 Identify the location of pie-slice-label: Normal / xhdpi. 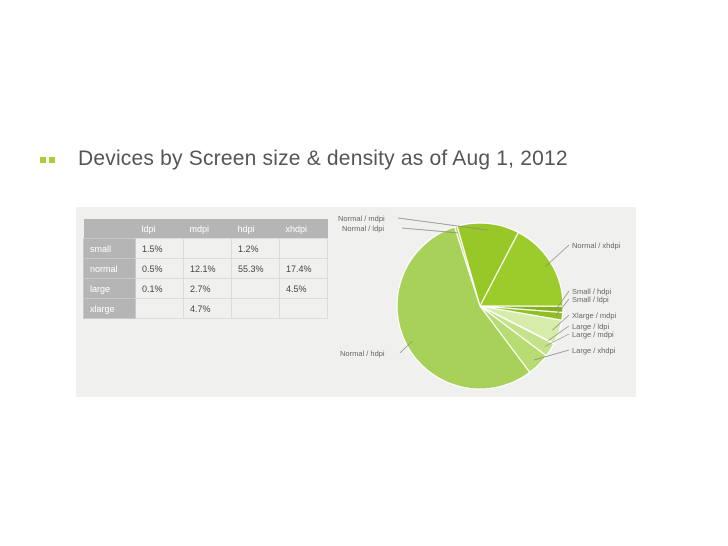
(596, 245).